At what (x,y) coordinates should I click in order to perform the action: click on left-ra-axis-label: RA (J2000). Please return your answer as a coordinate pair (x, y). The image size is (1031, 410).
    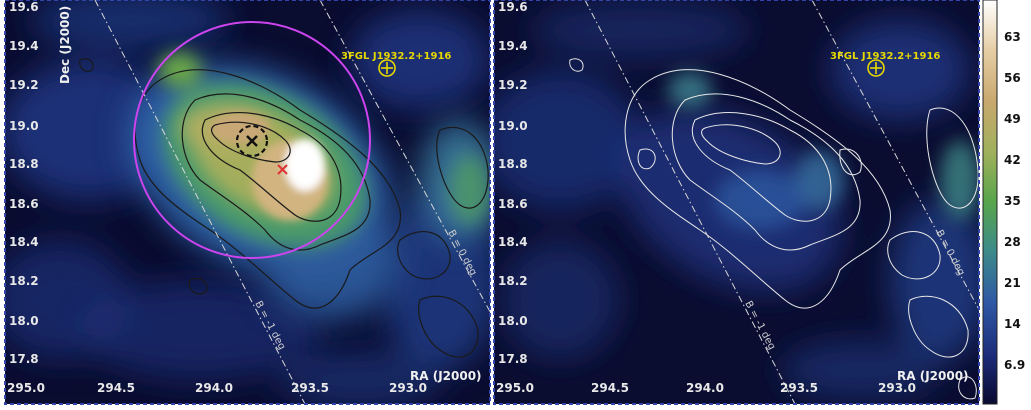
    Looking at the image, I should click on (446, 376).